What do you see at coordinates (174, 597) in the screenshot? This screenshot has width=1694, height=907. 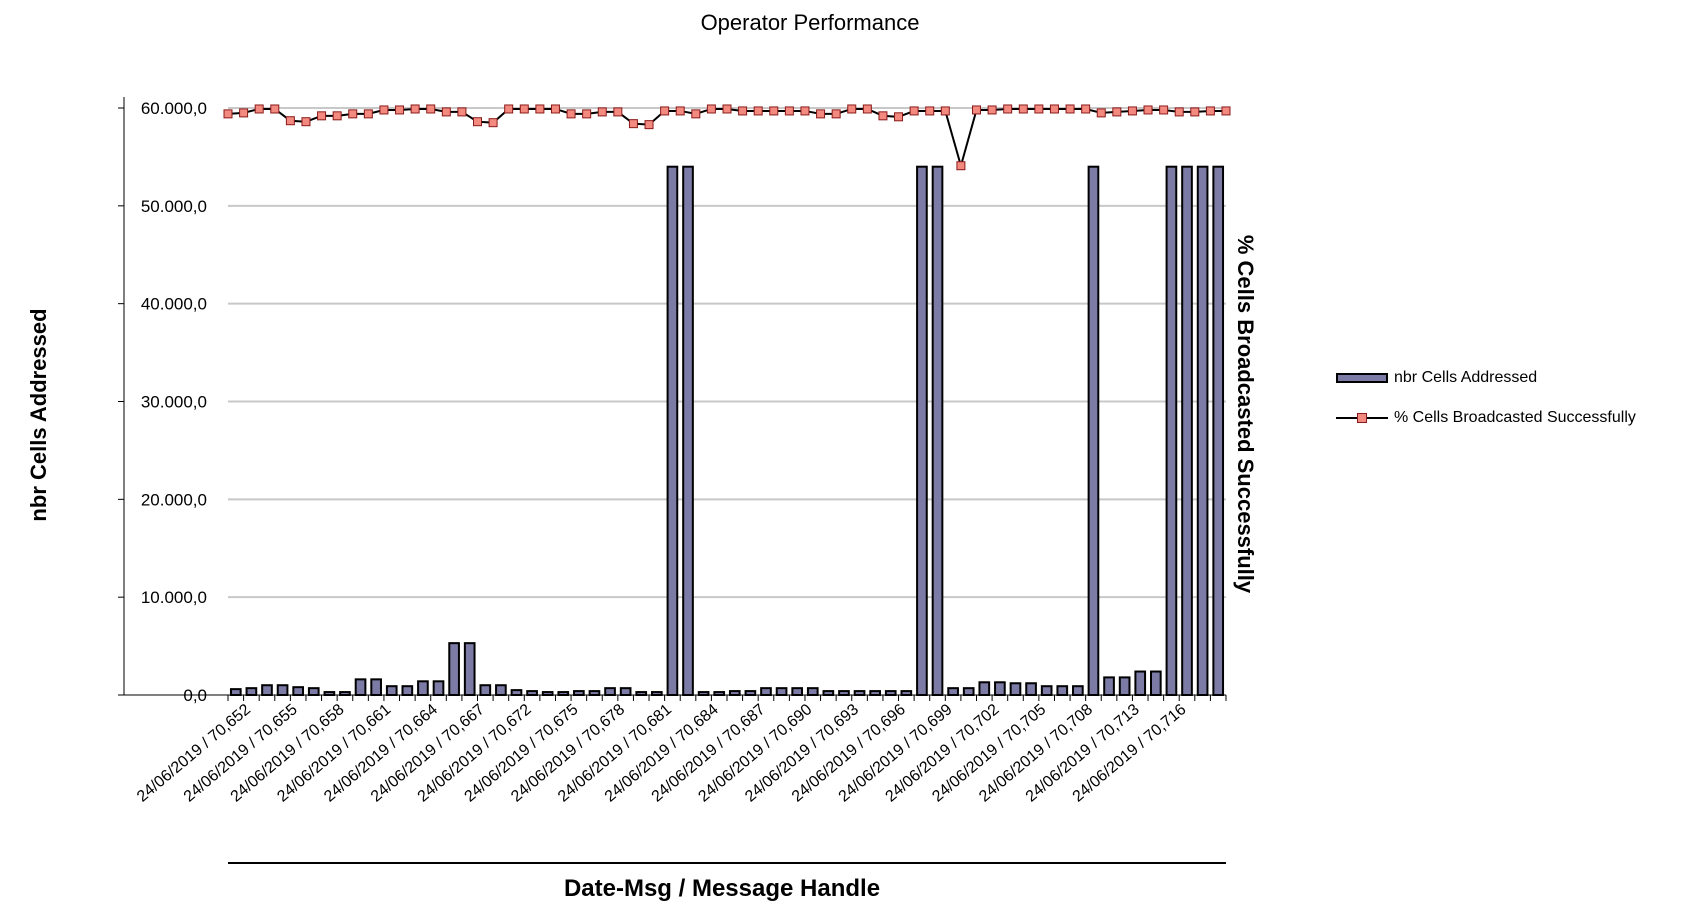 I see `y-tick-label: 10.000,0` at bounding box center [174, 597].